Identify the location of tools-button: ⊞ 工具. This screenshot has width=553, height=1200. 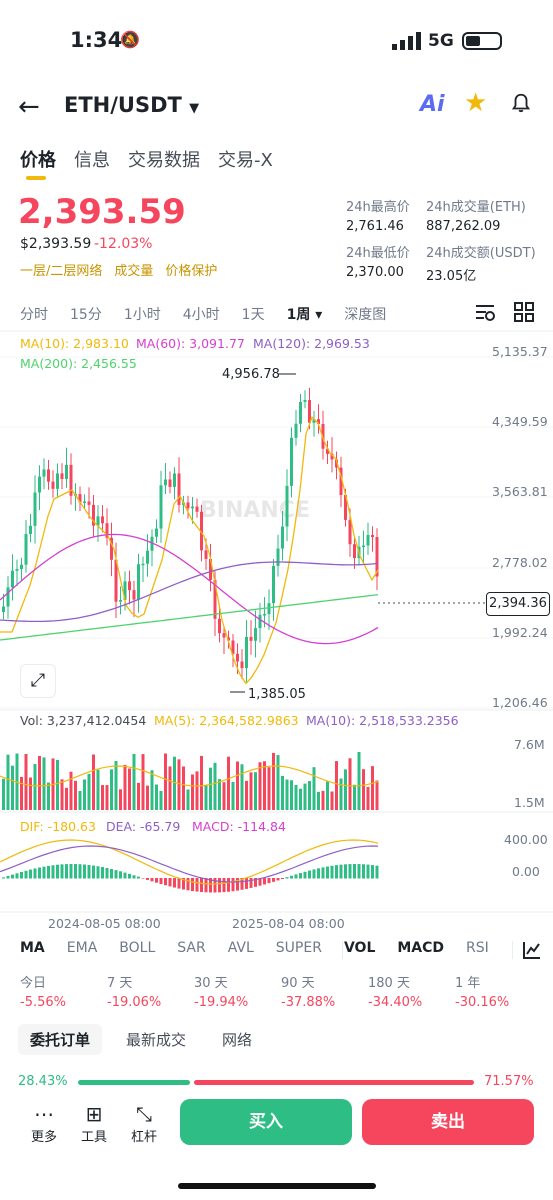
(94, 1123).